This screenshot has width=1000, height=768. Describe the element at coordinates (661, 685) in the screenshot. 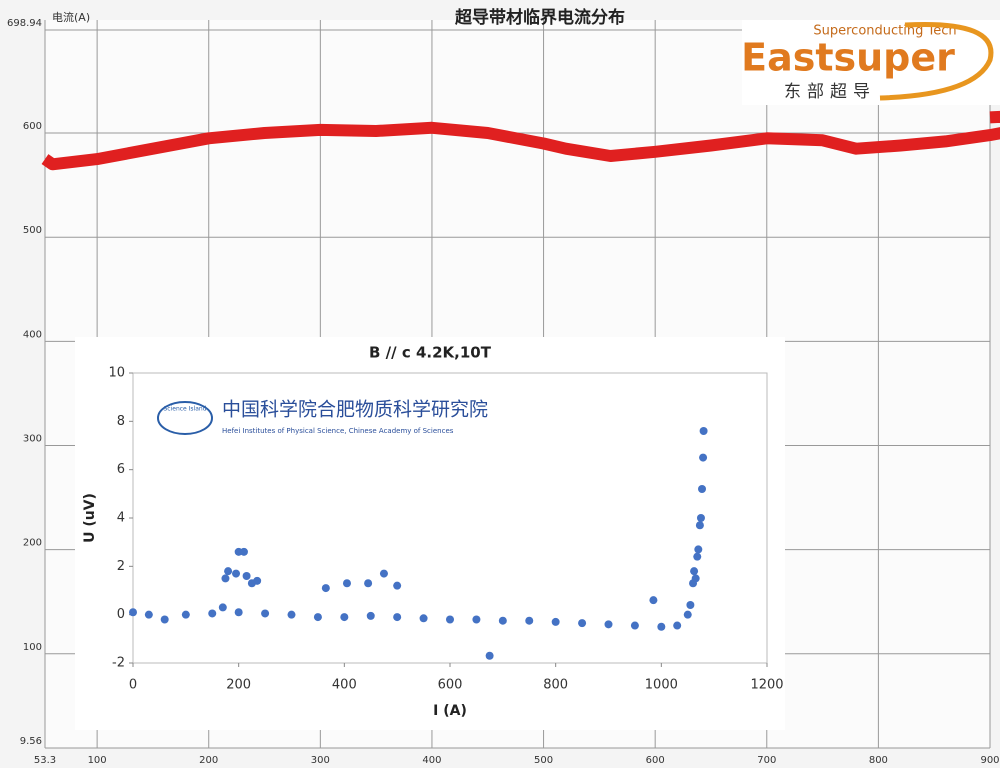

I see `x-tick-label: 1000` at that location.